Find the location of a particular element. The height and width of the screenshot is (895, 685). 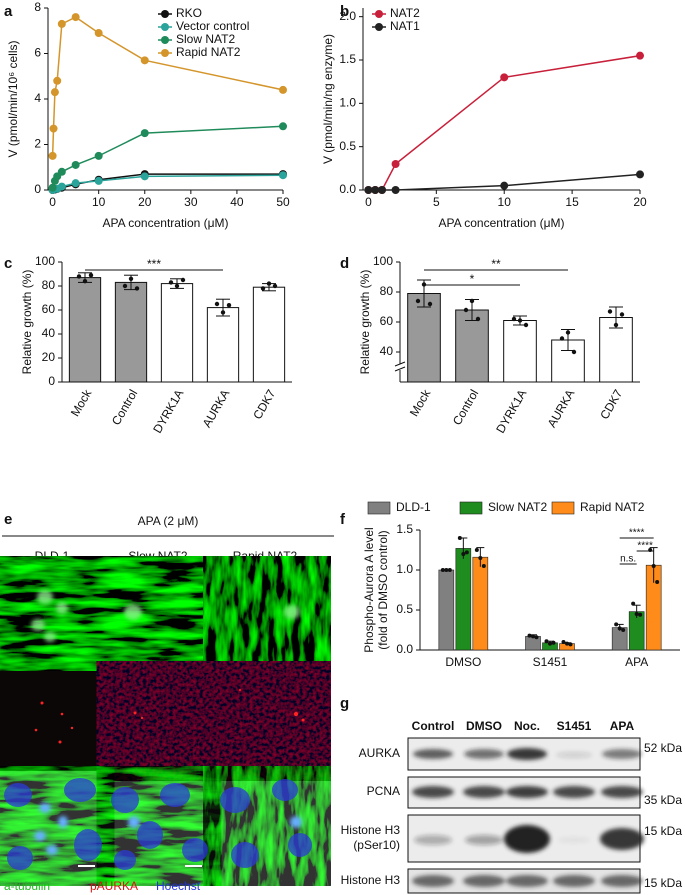

significance-label: **** is located at coordinates (645, 546).